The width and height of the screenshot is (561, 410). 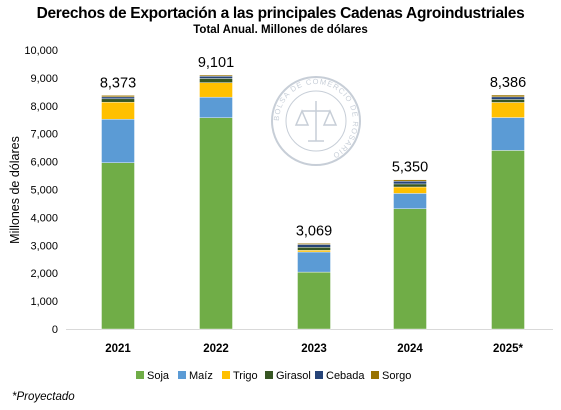 What do you see at coordinates (508, 134) in the screenshot?
I see `bar-maíz-2025` at bounding box center [508, 134].